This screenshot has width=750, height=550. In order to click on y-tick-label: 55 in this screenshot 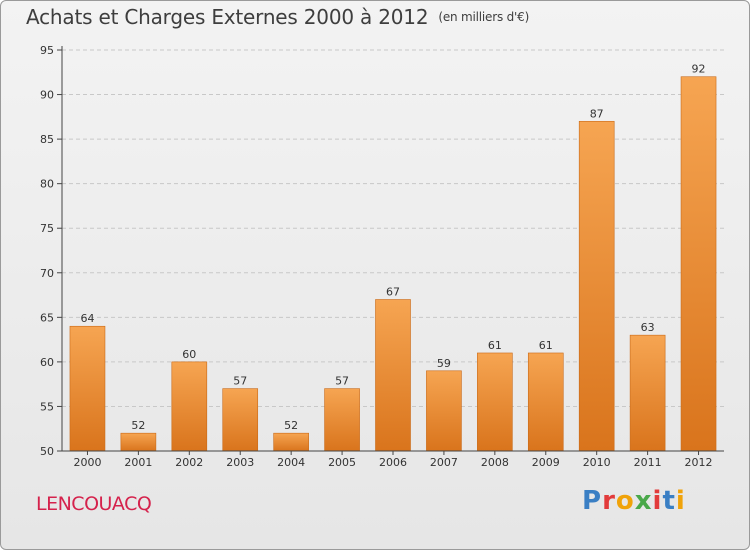, I will do `click(47, 406)`.